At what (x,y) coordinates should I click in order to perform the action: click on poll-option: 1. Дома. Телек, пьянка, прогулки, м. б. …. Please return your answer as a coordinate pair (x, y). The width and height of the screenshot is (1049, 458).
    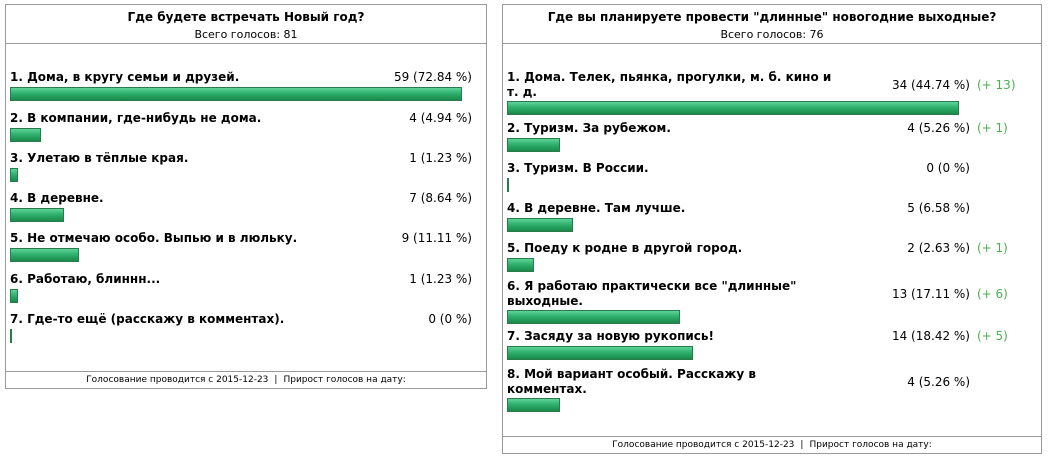
    Looking at the image, I should click on (772, 94).